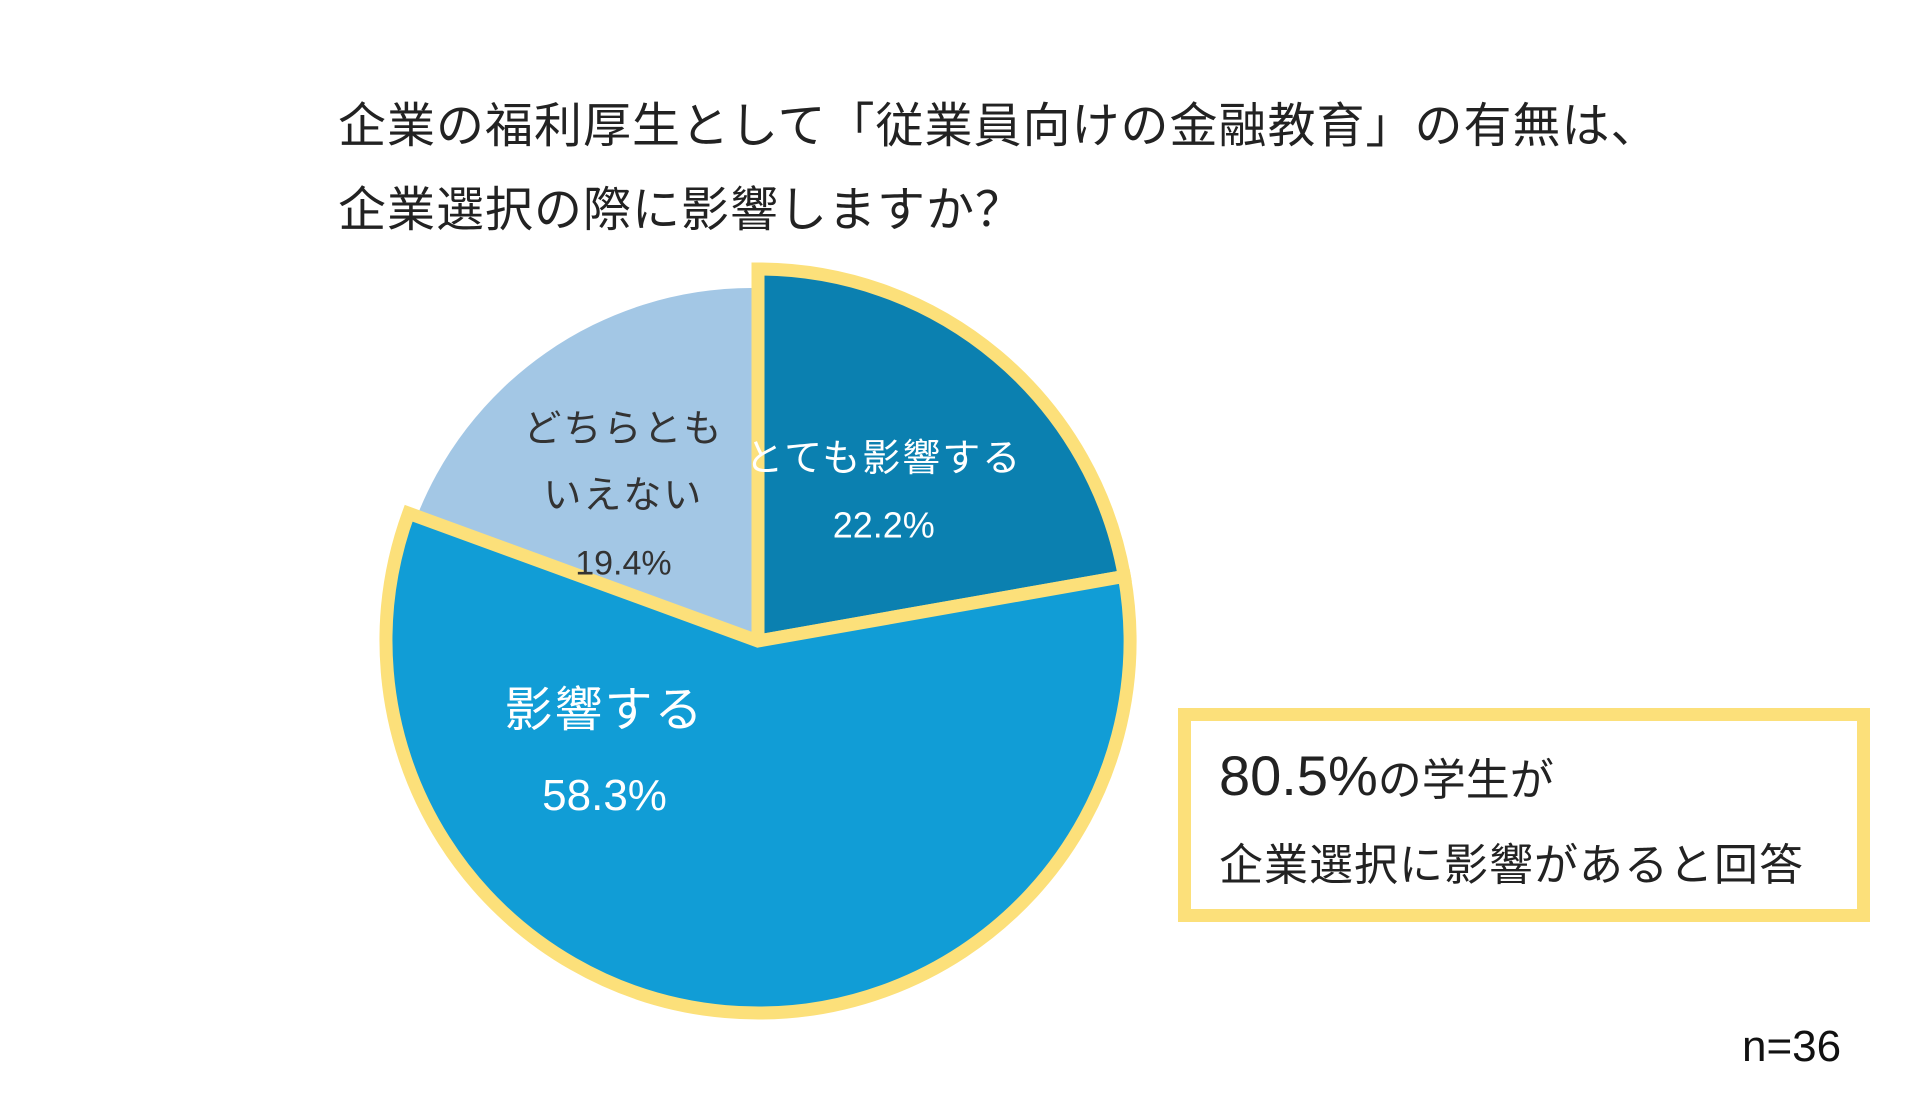 Image resolution: width=1928 pixels, height=1115 pixels. What do you see at coordinates (604, 795) in the screenshot?
I see `slice-value-label-1: 58.3%` at bounding box center [604, 795].